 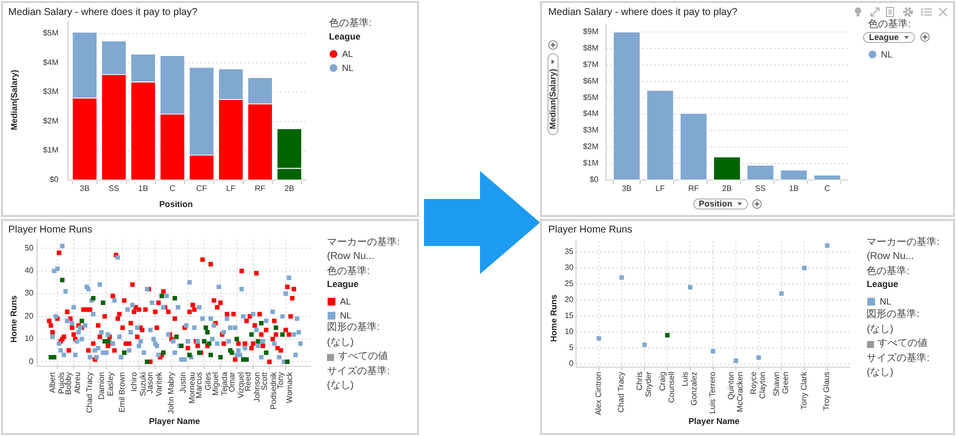 What do you see at coordinates (122, 392) in the screenshot?
I see `x-tick-label: Emil Brown` at bounding box center [122, 392].